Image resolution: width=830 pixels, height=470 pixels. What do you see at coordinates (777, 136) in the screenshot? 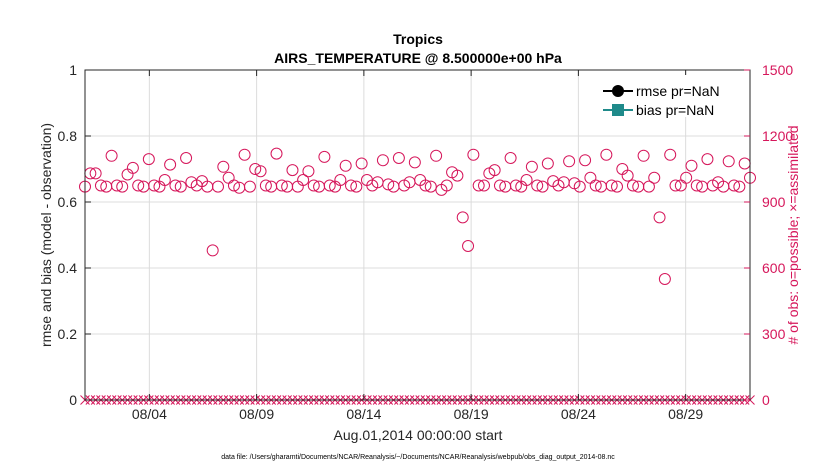
I see `y-tick-label-right: 1200` at bounding box center [777, 136].